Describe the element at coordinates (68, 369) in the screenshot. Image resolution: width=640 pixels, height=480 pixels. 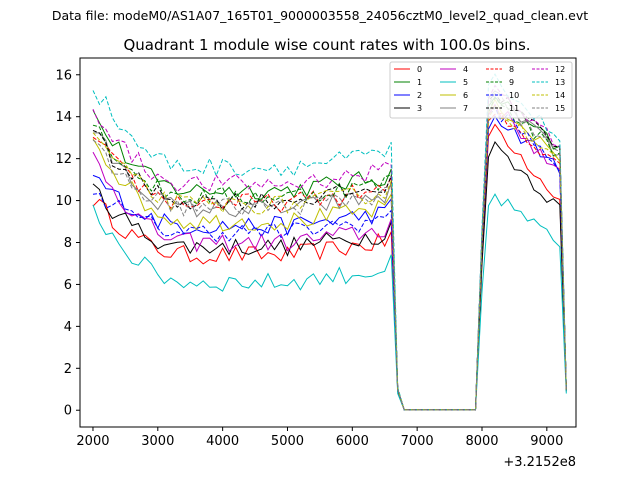
I see `y-tick-label: 2` at that location.